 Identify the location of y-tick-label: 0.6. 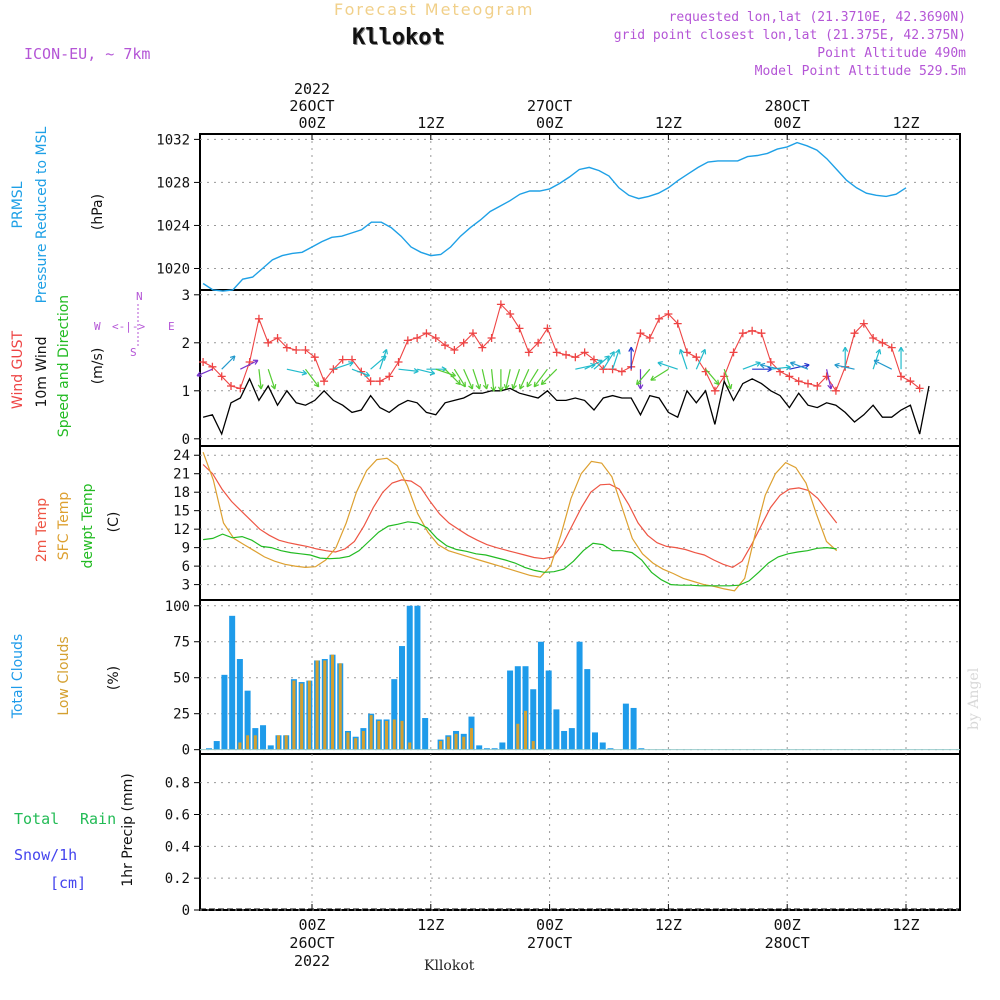
(177, 815).